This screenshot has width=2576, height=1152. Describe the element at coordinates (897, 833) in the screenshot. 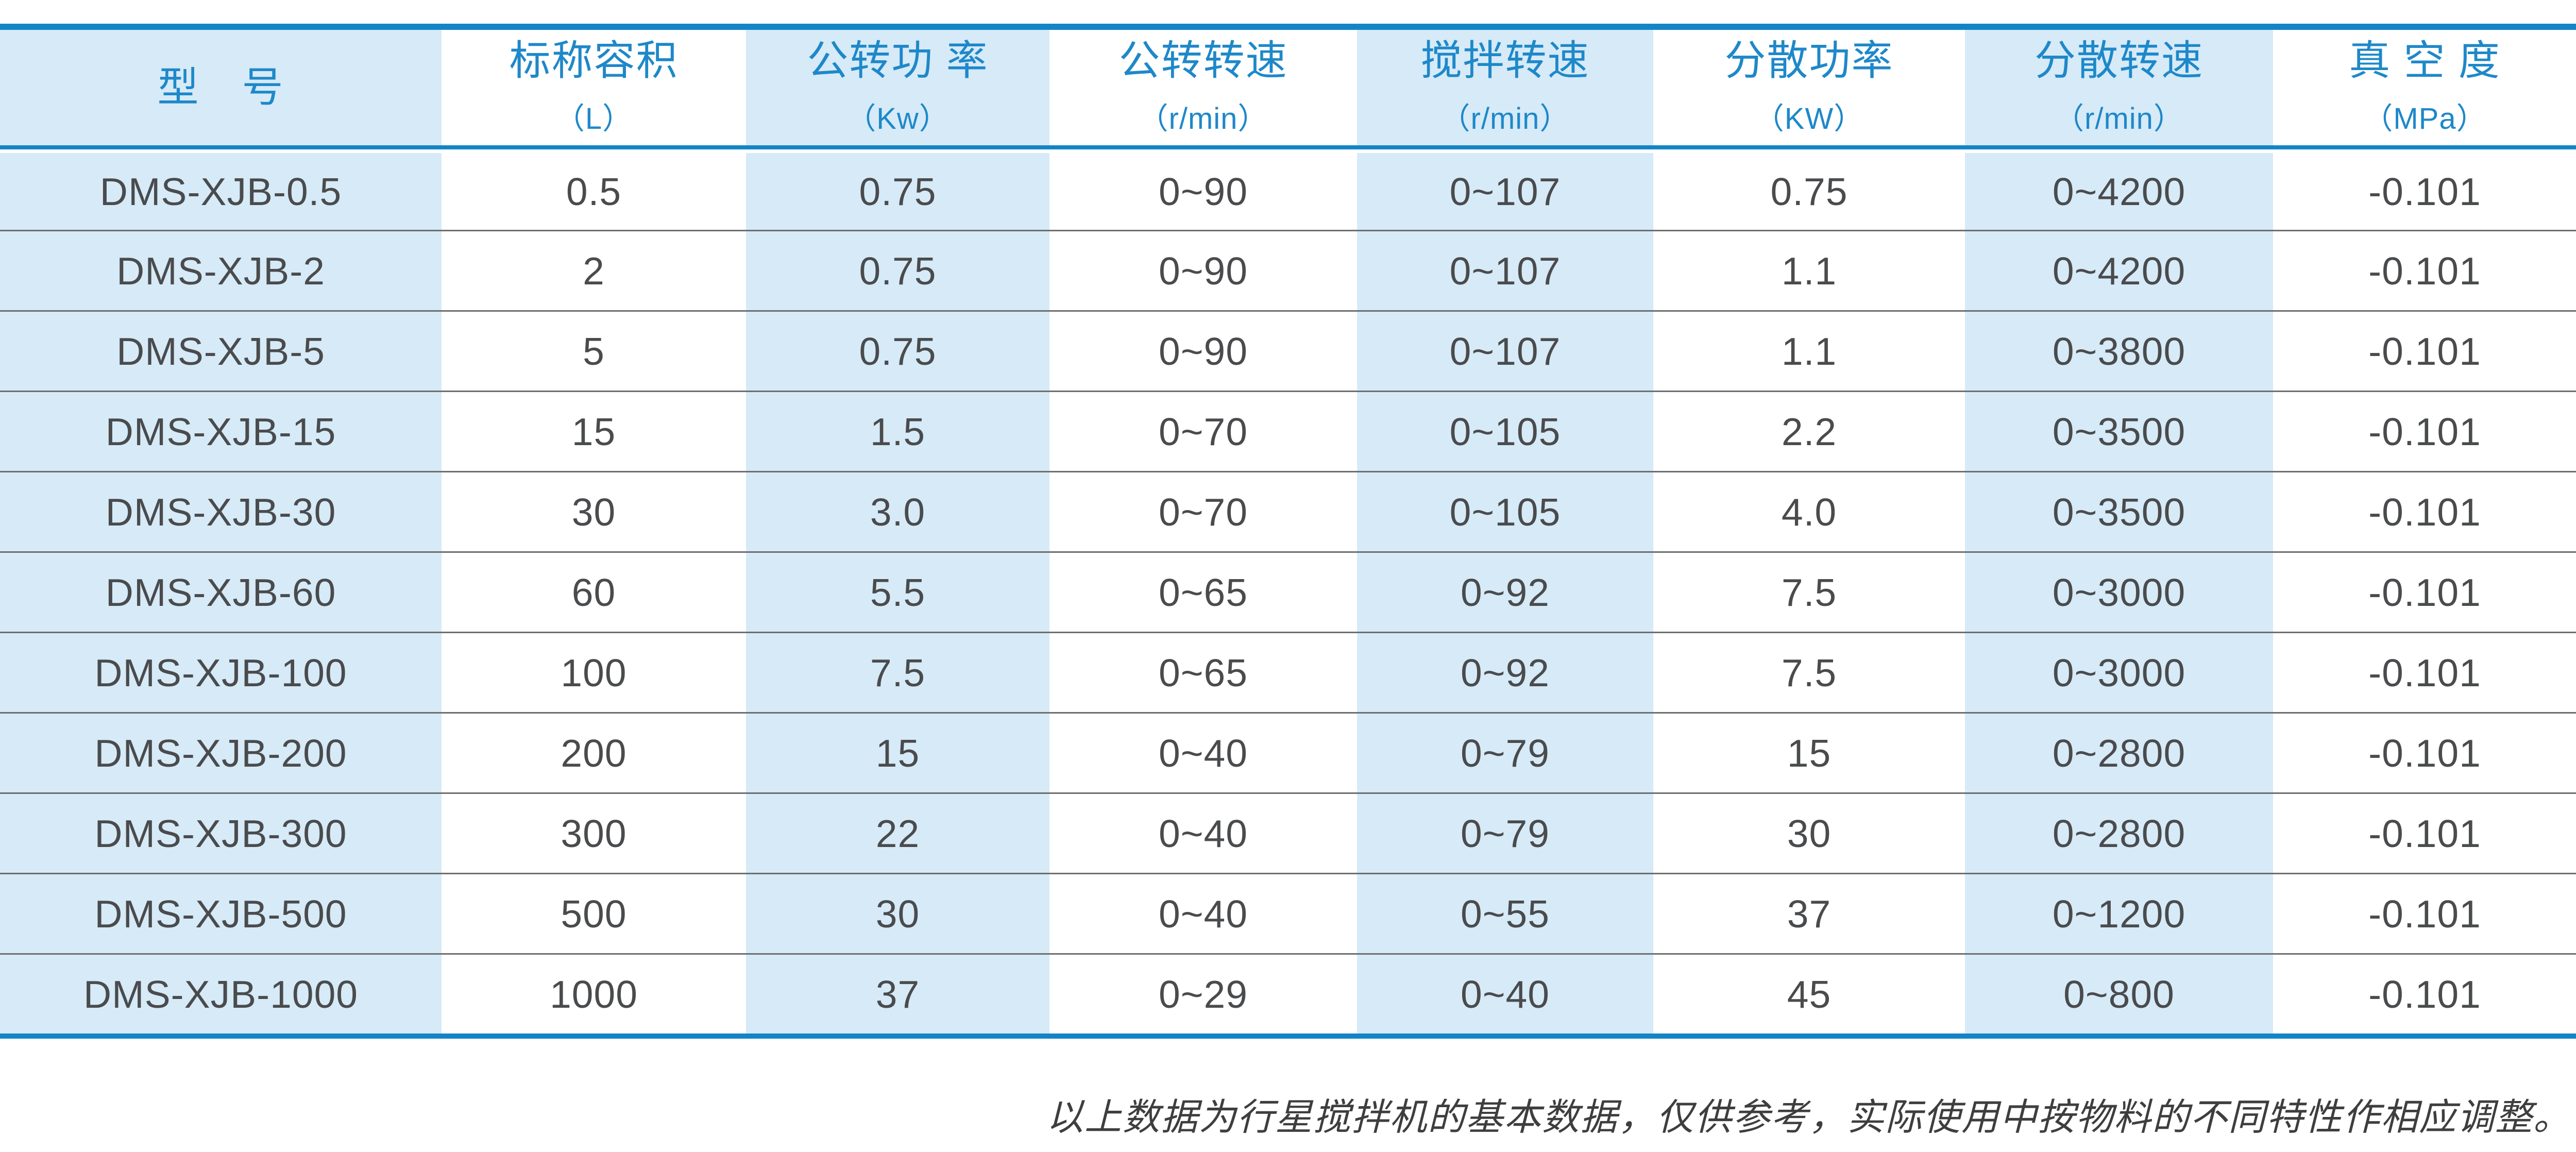

I see `value-cell: 22` at that location.